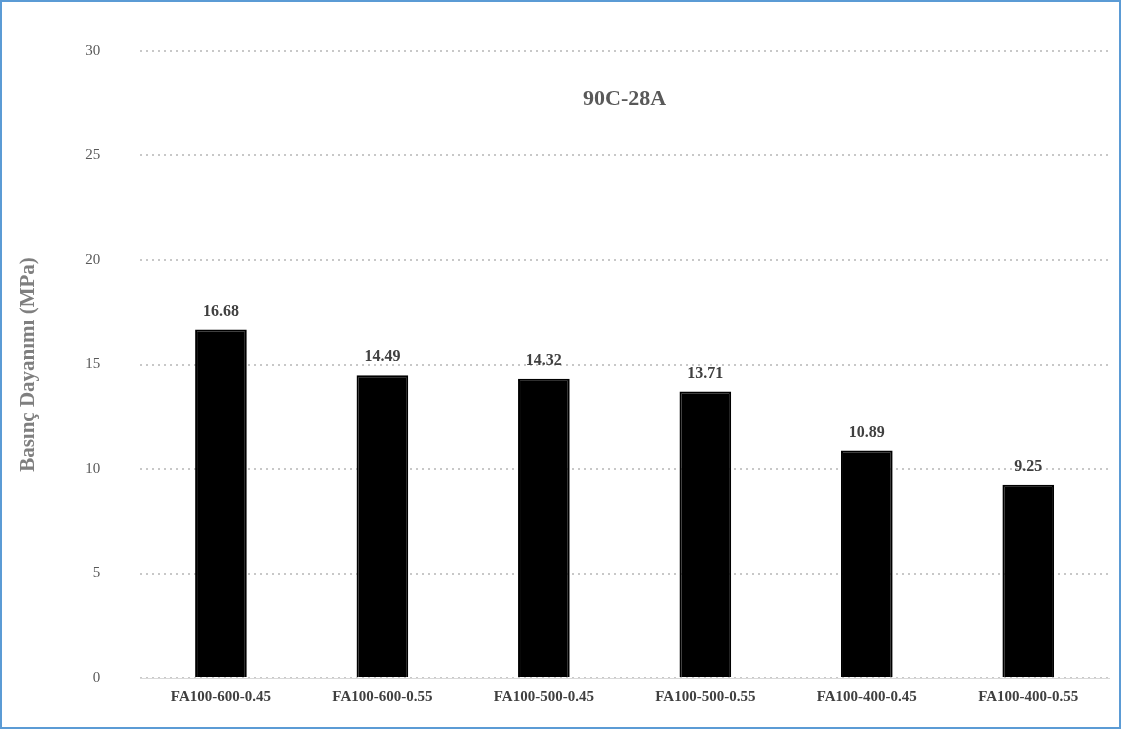 Image resolution: width=1121 pixels, height=729 pixels. I want to click on x-tick-label: FA100-600-0.45, so click(220, 695).